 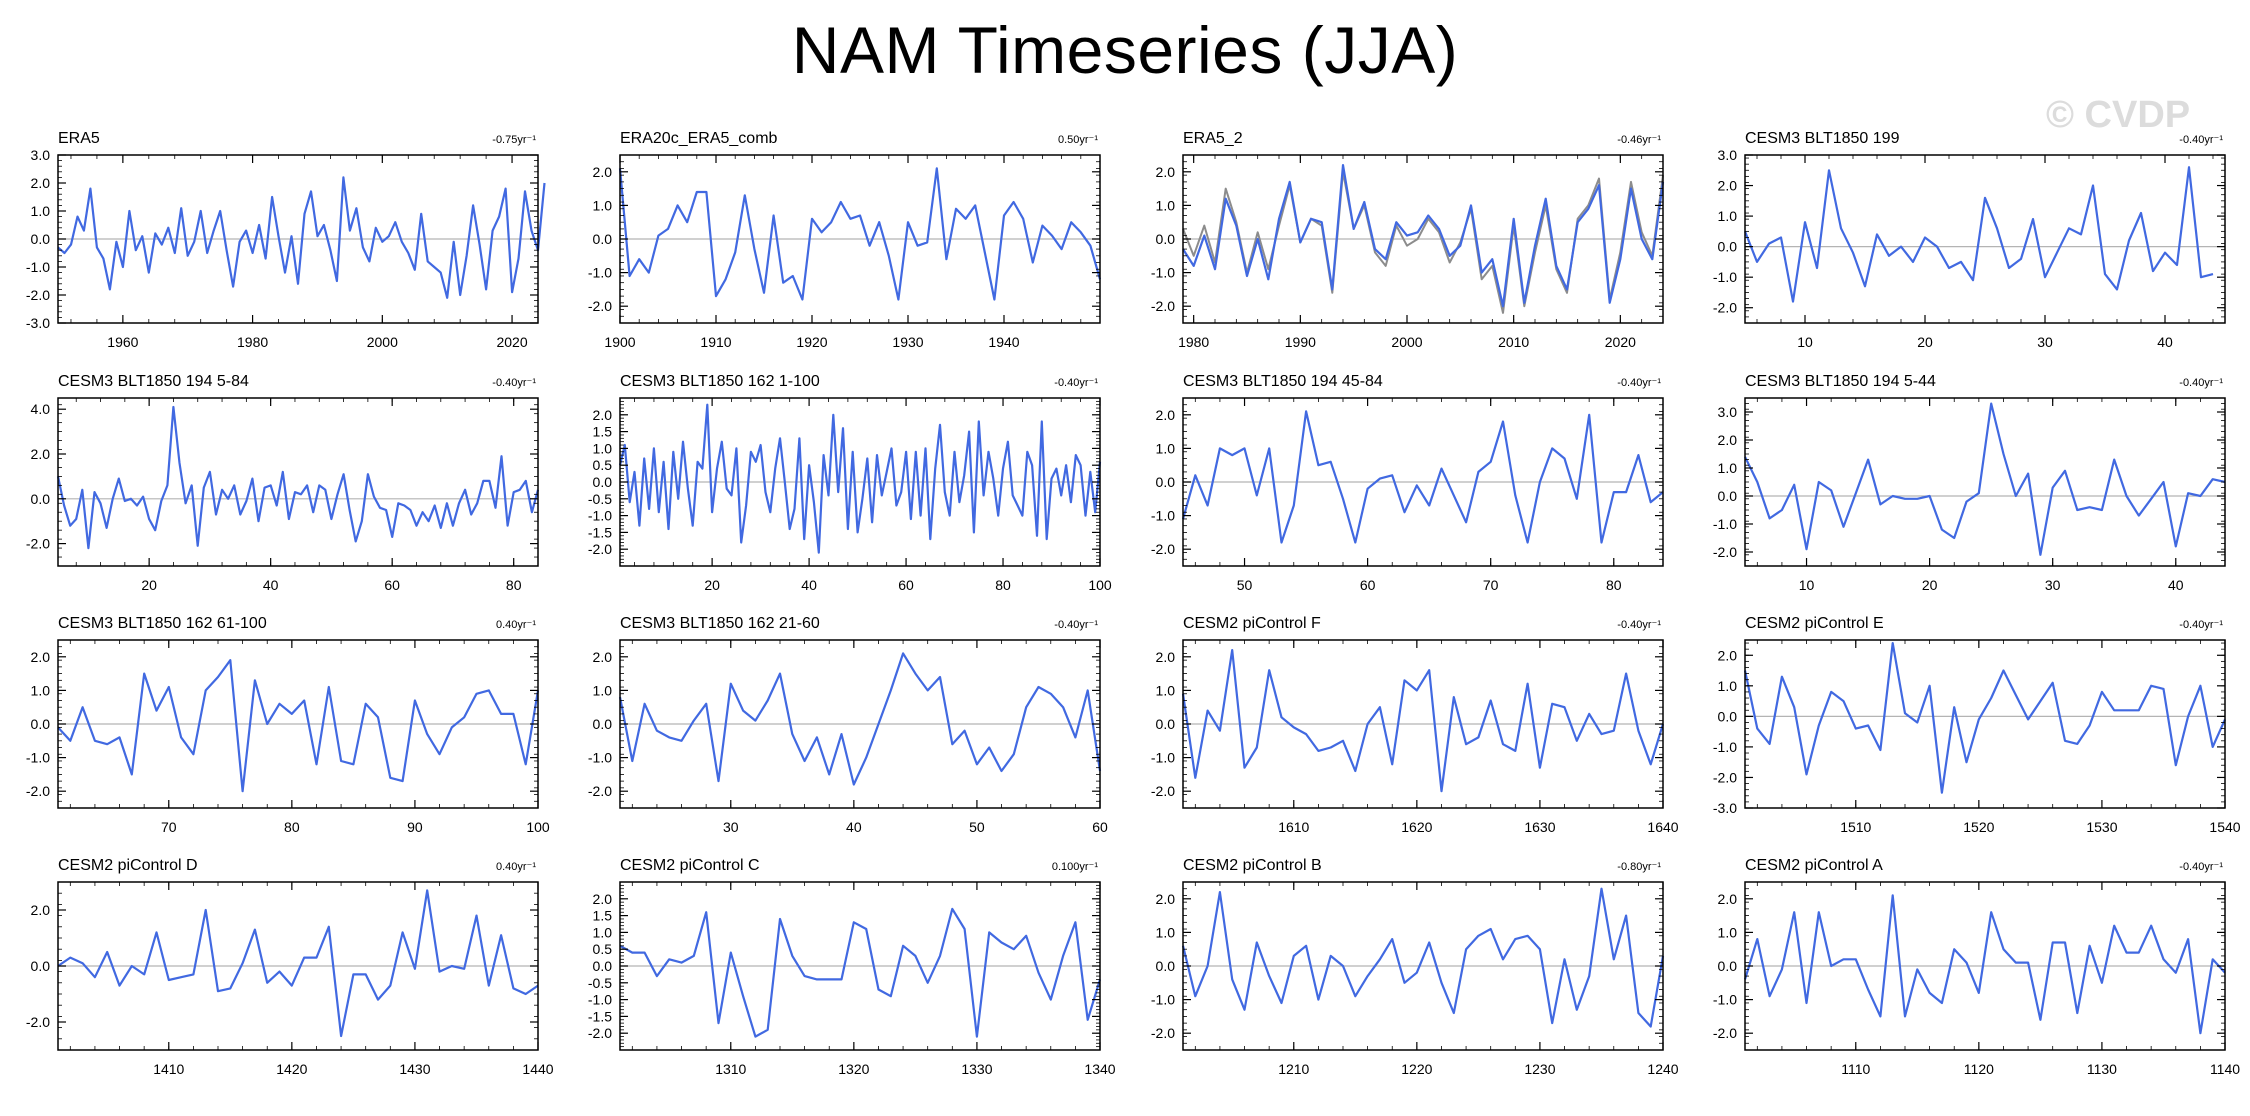 I want to click on panel-title: CESM2 piControl A, so click(x=1814, y=865).